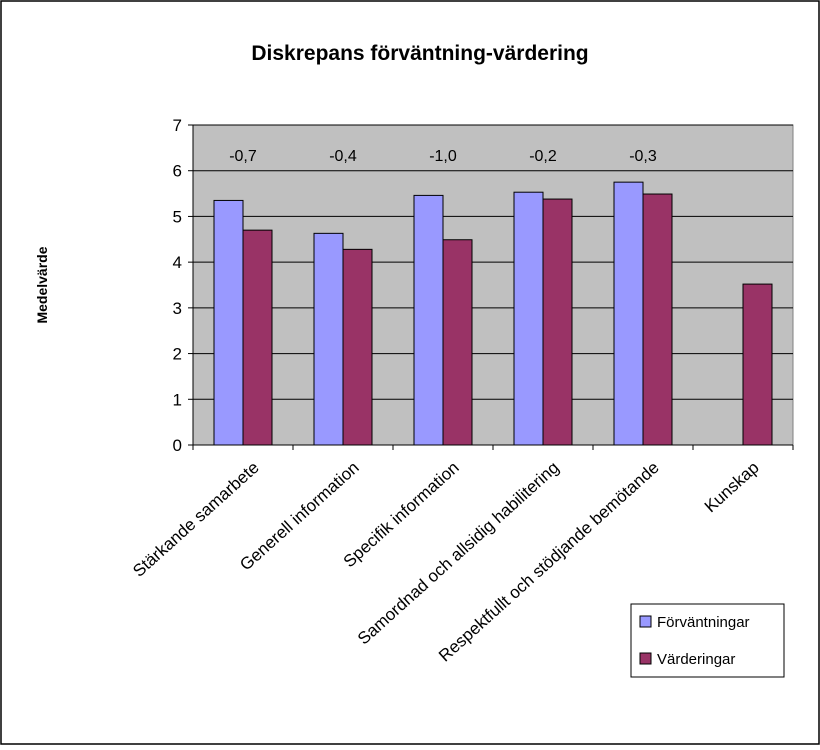 This screenshot has height=750, width=820. Describe the element at coordinates (42, 284) in the screenshot. I see `y-axis-label: Medelvärde` at that location.